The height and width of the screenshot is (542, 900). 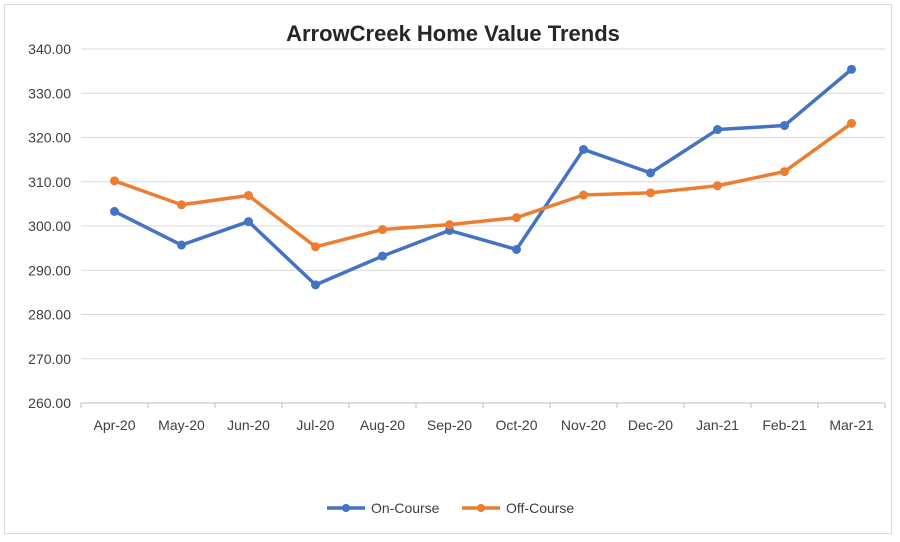 I want to click on y-tick-label: 340.00, so click(x=49, y=49).